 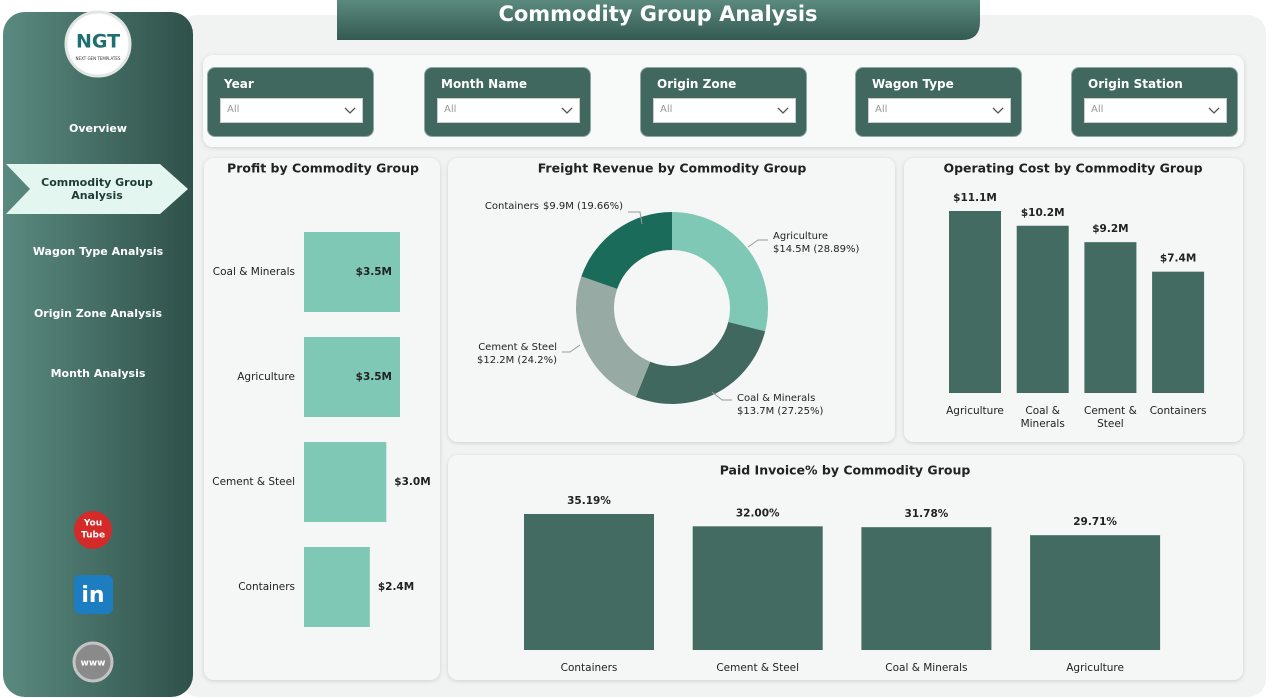 I want to click on nav-item: Commodity Group Analysis, so click(x=97, y=189).